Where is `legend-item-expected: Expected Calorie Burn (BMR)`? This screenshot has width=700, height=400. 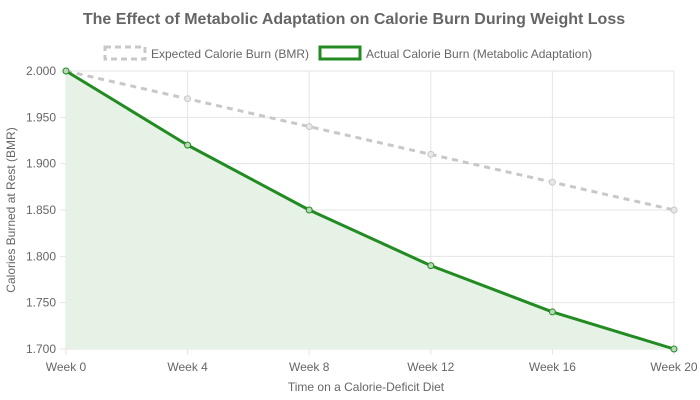 legend-item-expected: Expected Calorie Burn (BMR) is located at coordinates (206, 53).